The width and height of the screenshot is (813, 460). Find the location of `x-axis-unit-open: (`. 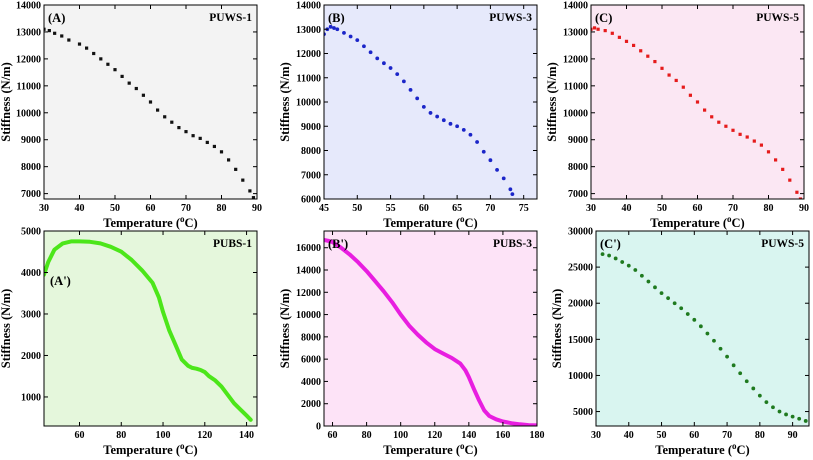

x-axis-unit-open: ( is located at coordinates (728, 450).